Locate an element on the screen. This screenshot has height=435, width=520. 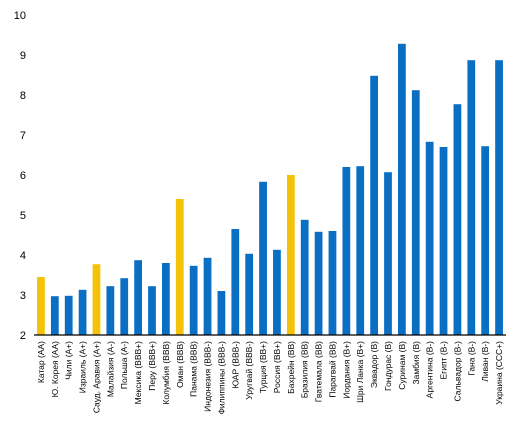
x-tick-label: Колумбия (BBB) is located at coordinates (166, 373).